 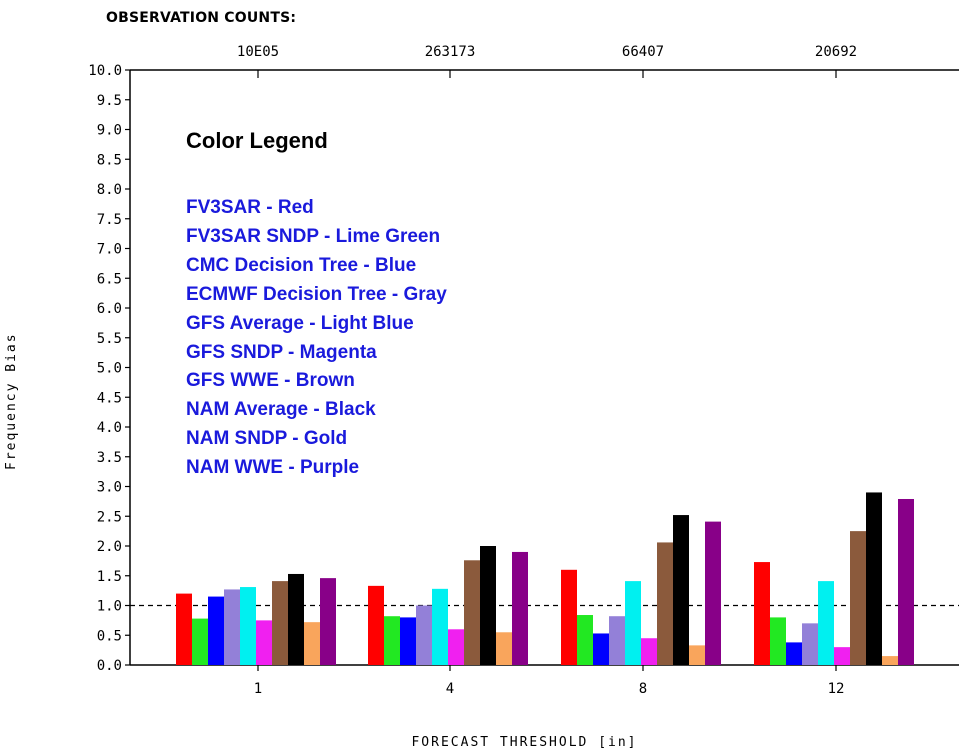 I want to click on y-tick-label: 2.0, so click(x=109, y=547).